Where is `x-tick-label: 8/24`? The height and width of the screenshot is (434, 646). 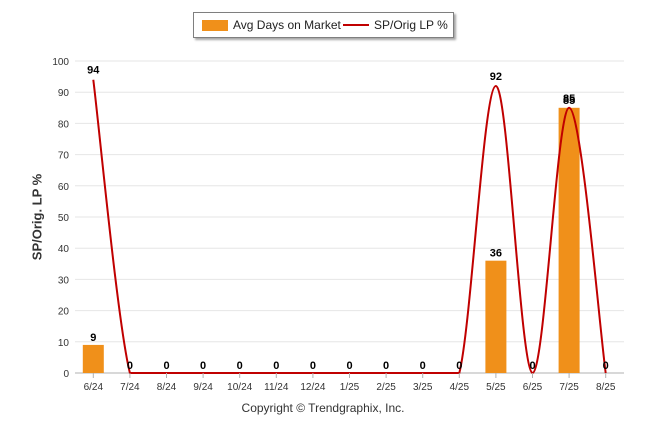
x-tick-label: 8/24 is located at coordinates (167, 387).